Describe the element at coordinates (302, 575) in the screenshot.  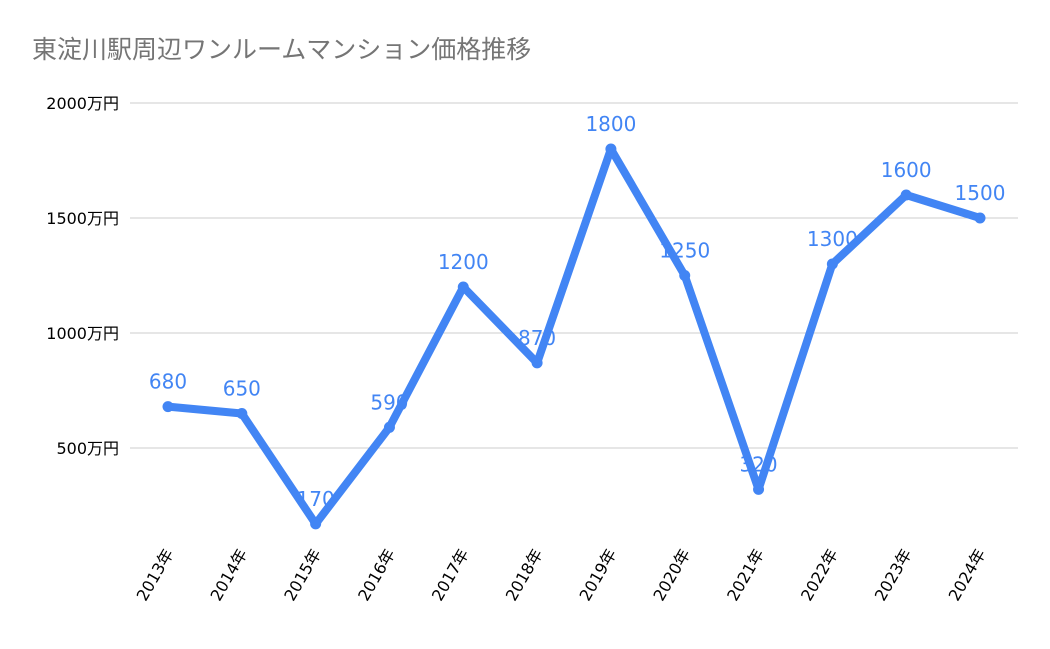
I see `x-tick-label: 2015年` at that location.